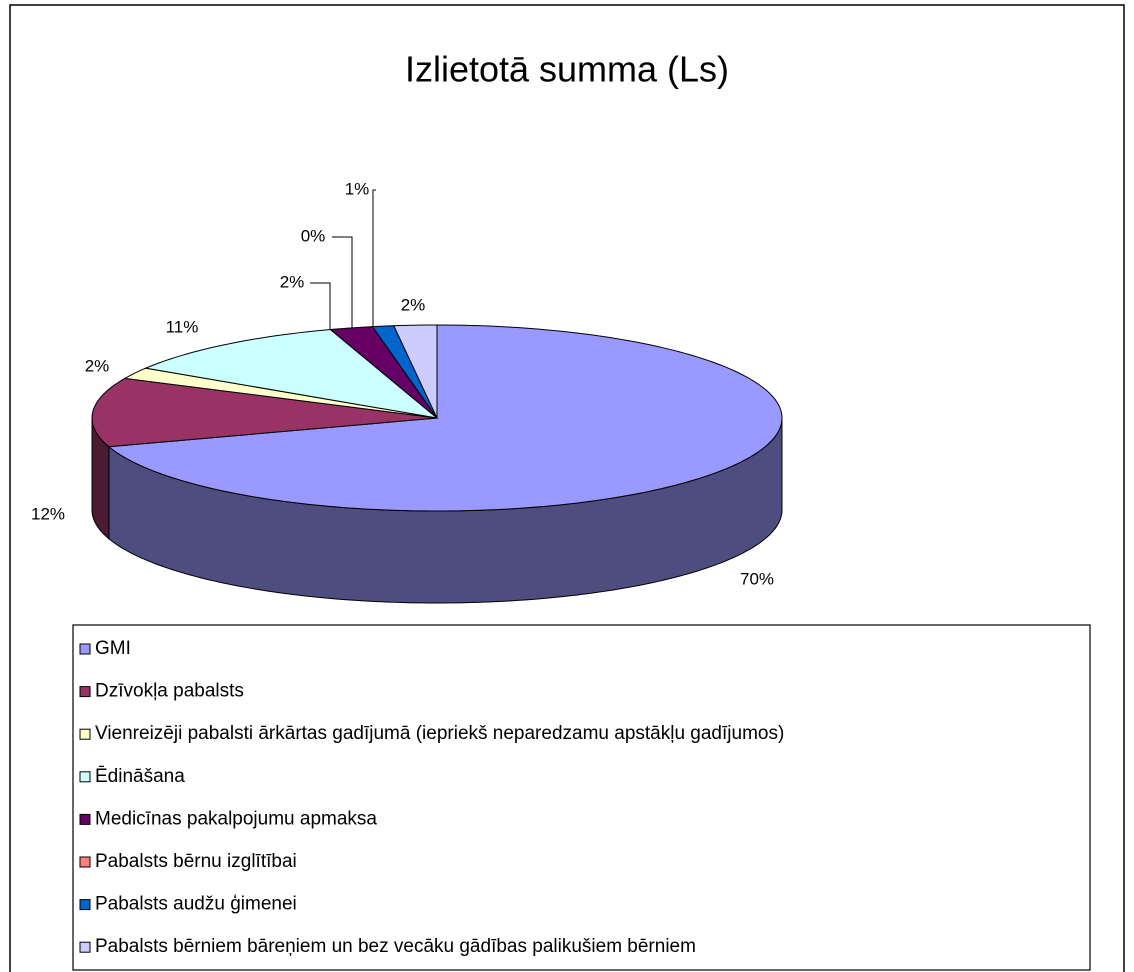  Describe the element at coordinates (48, 513) in the screenshot. I see `data-label: 12%` at that location.